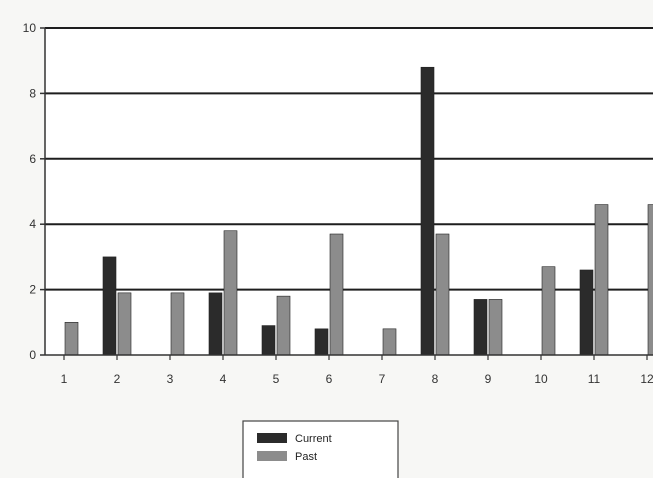 Image resolution: width=653 pixels, height=478 pixels. What do you see at coordinates (488, 379) in the screenshot?
I see `x-tick-label: 9` at bounding box center [488, 379].